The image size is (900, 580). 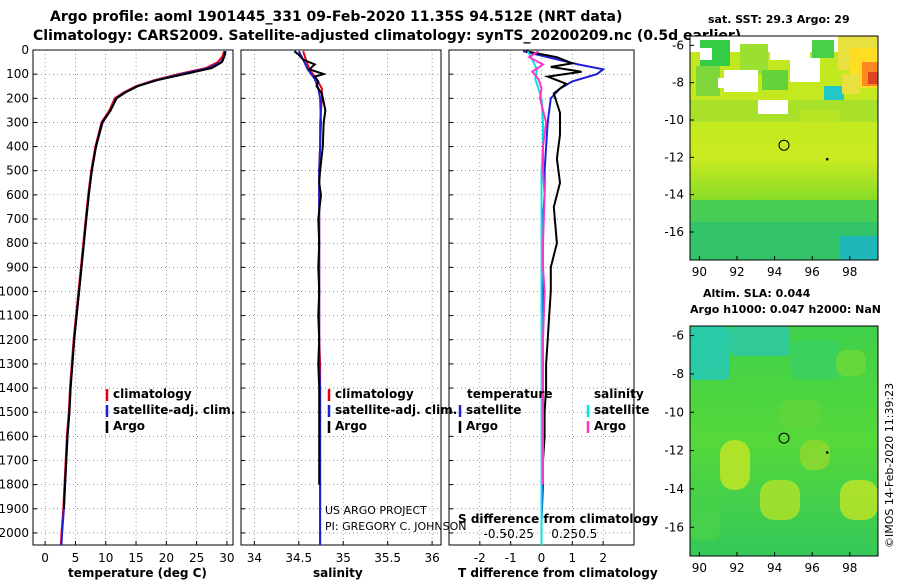 What do you see at coordinates (674, 489) in the screenshot?
I see `map-y-tick-label: -14` at bounding box center [674, 489].